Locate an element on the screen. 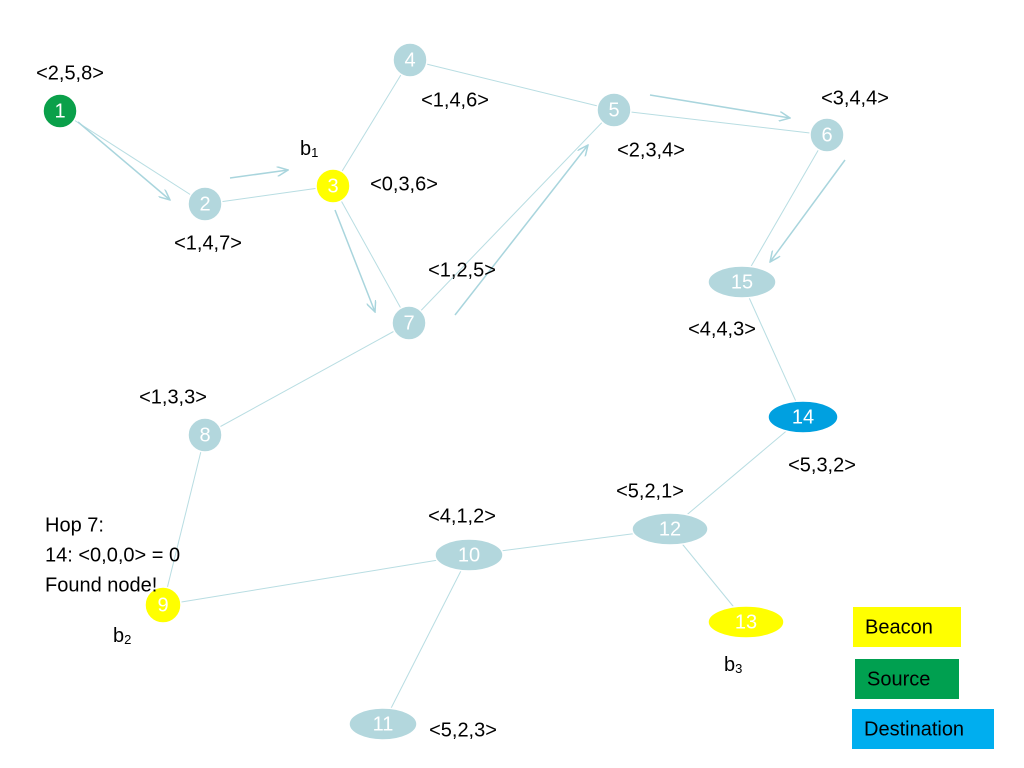 This screenshot has height=768, width=1024. node-id: 2 is located at coordinates (204, 204).